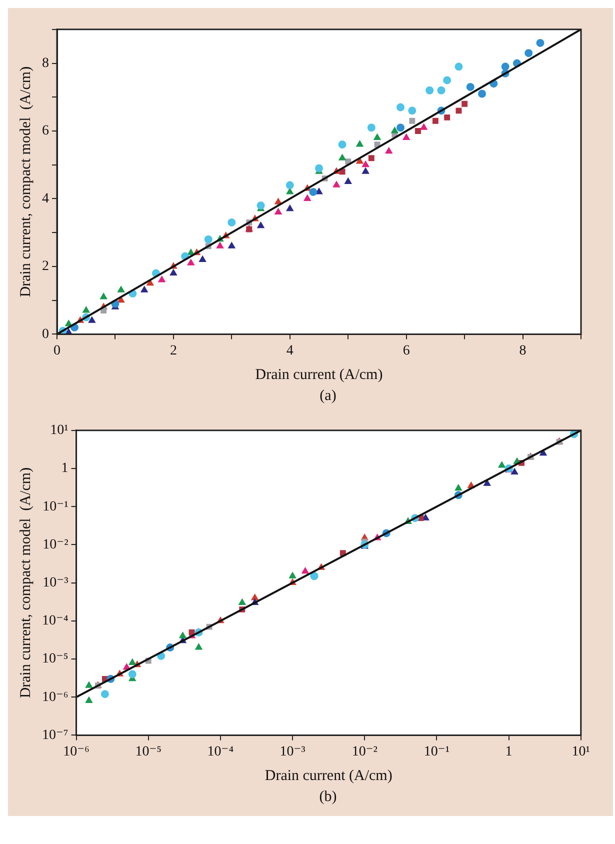 The height and width of the screenshot is (844, 615). I want to click on x-tick-label: 10⁻¹, so click(437, 752).